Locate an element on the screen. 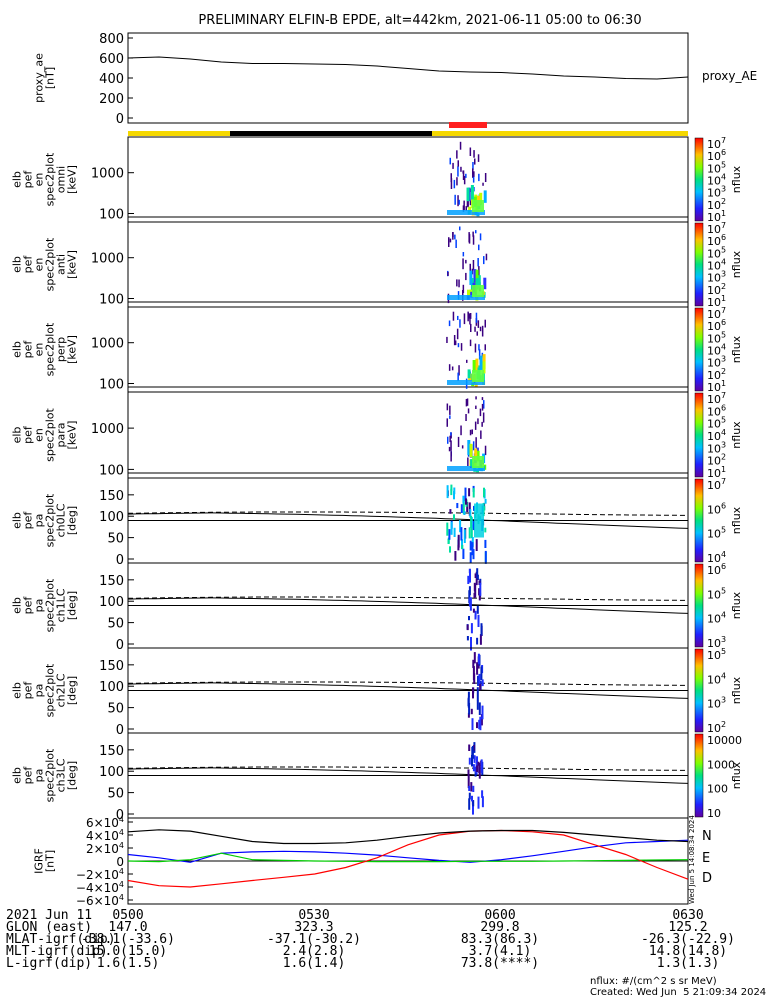 Image resolution: width=775 pixels, height=1000 pixels. igrf-legend-e: E is located at coordinates (706, 858).